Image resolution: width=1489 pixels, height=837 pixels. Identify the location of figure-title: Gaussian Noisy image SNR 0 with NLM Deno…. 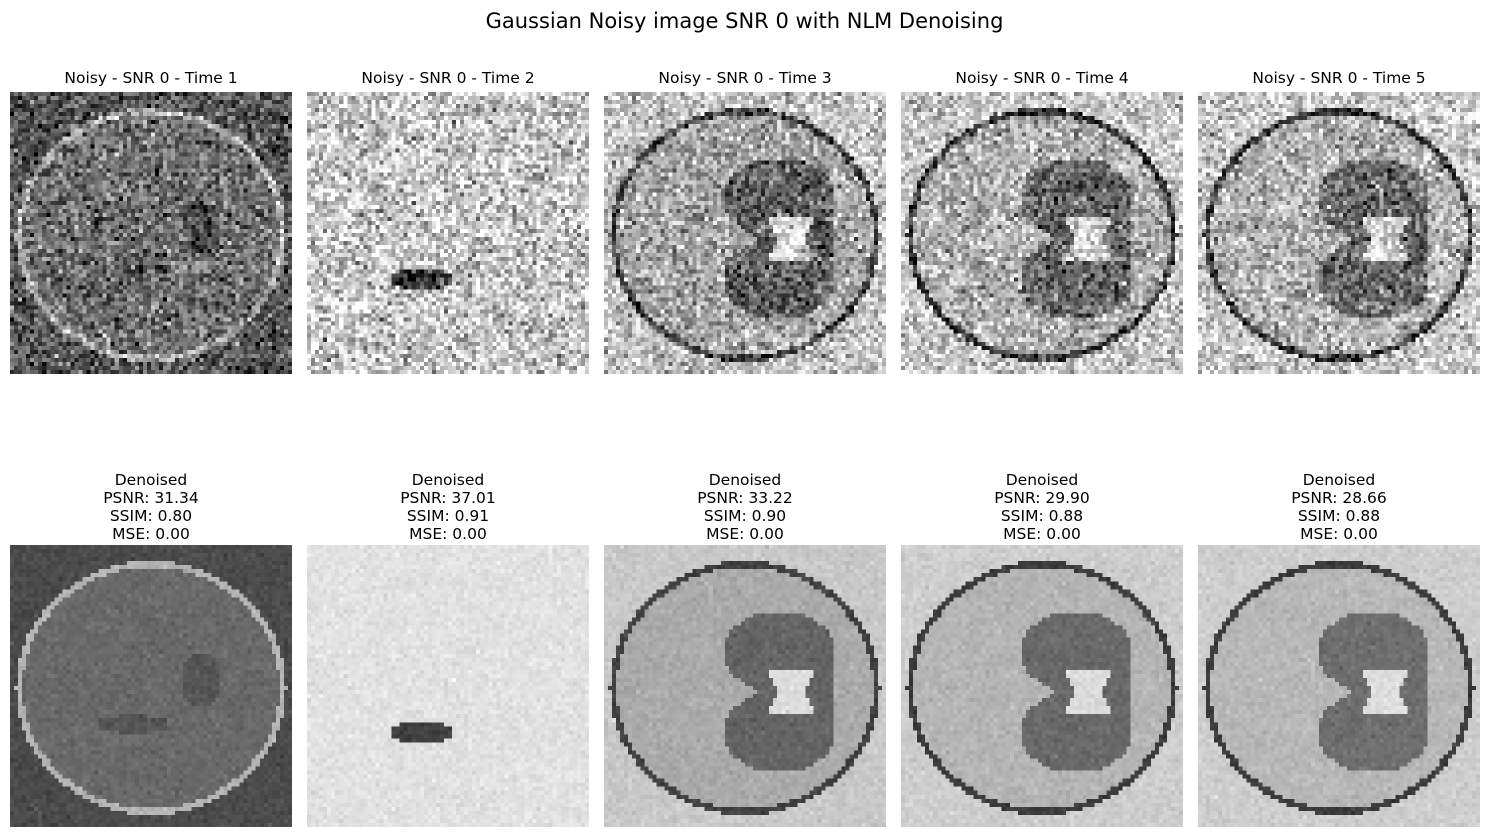
(744, 21).